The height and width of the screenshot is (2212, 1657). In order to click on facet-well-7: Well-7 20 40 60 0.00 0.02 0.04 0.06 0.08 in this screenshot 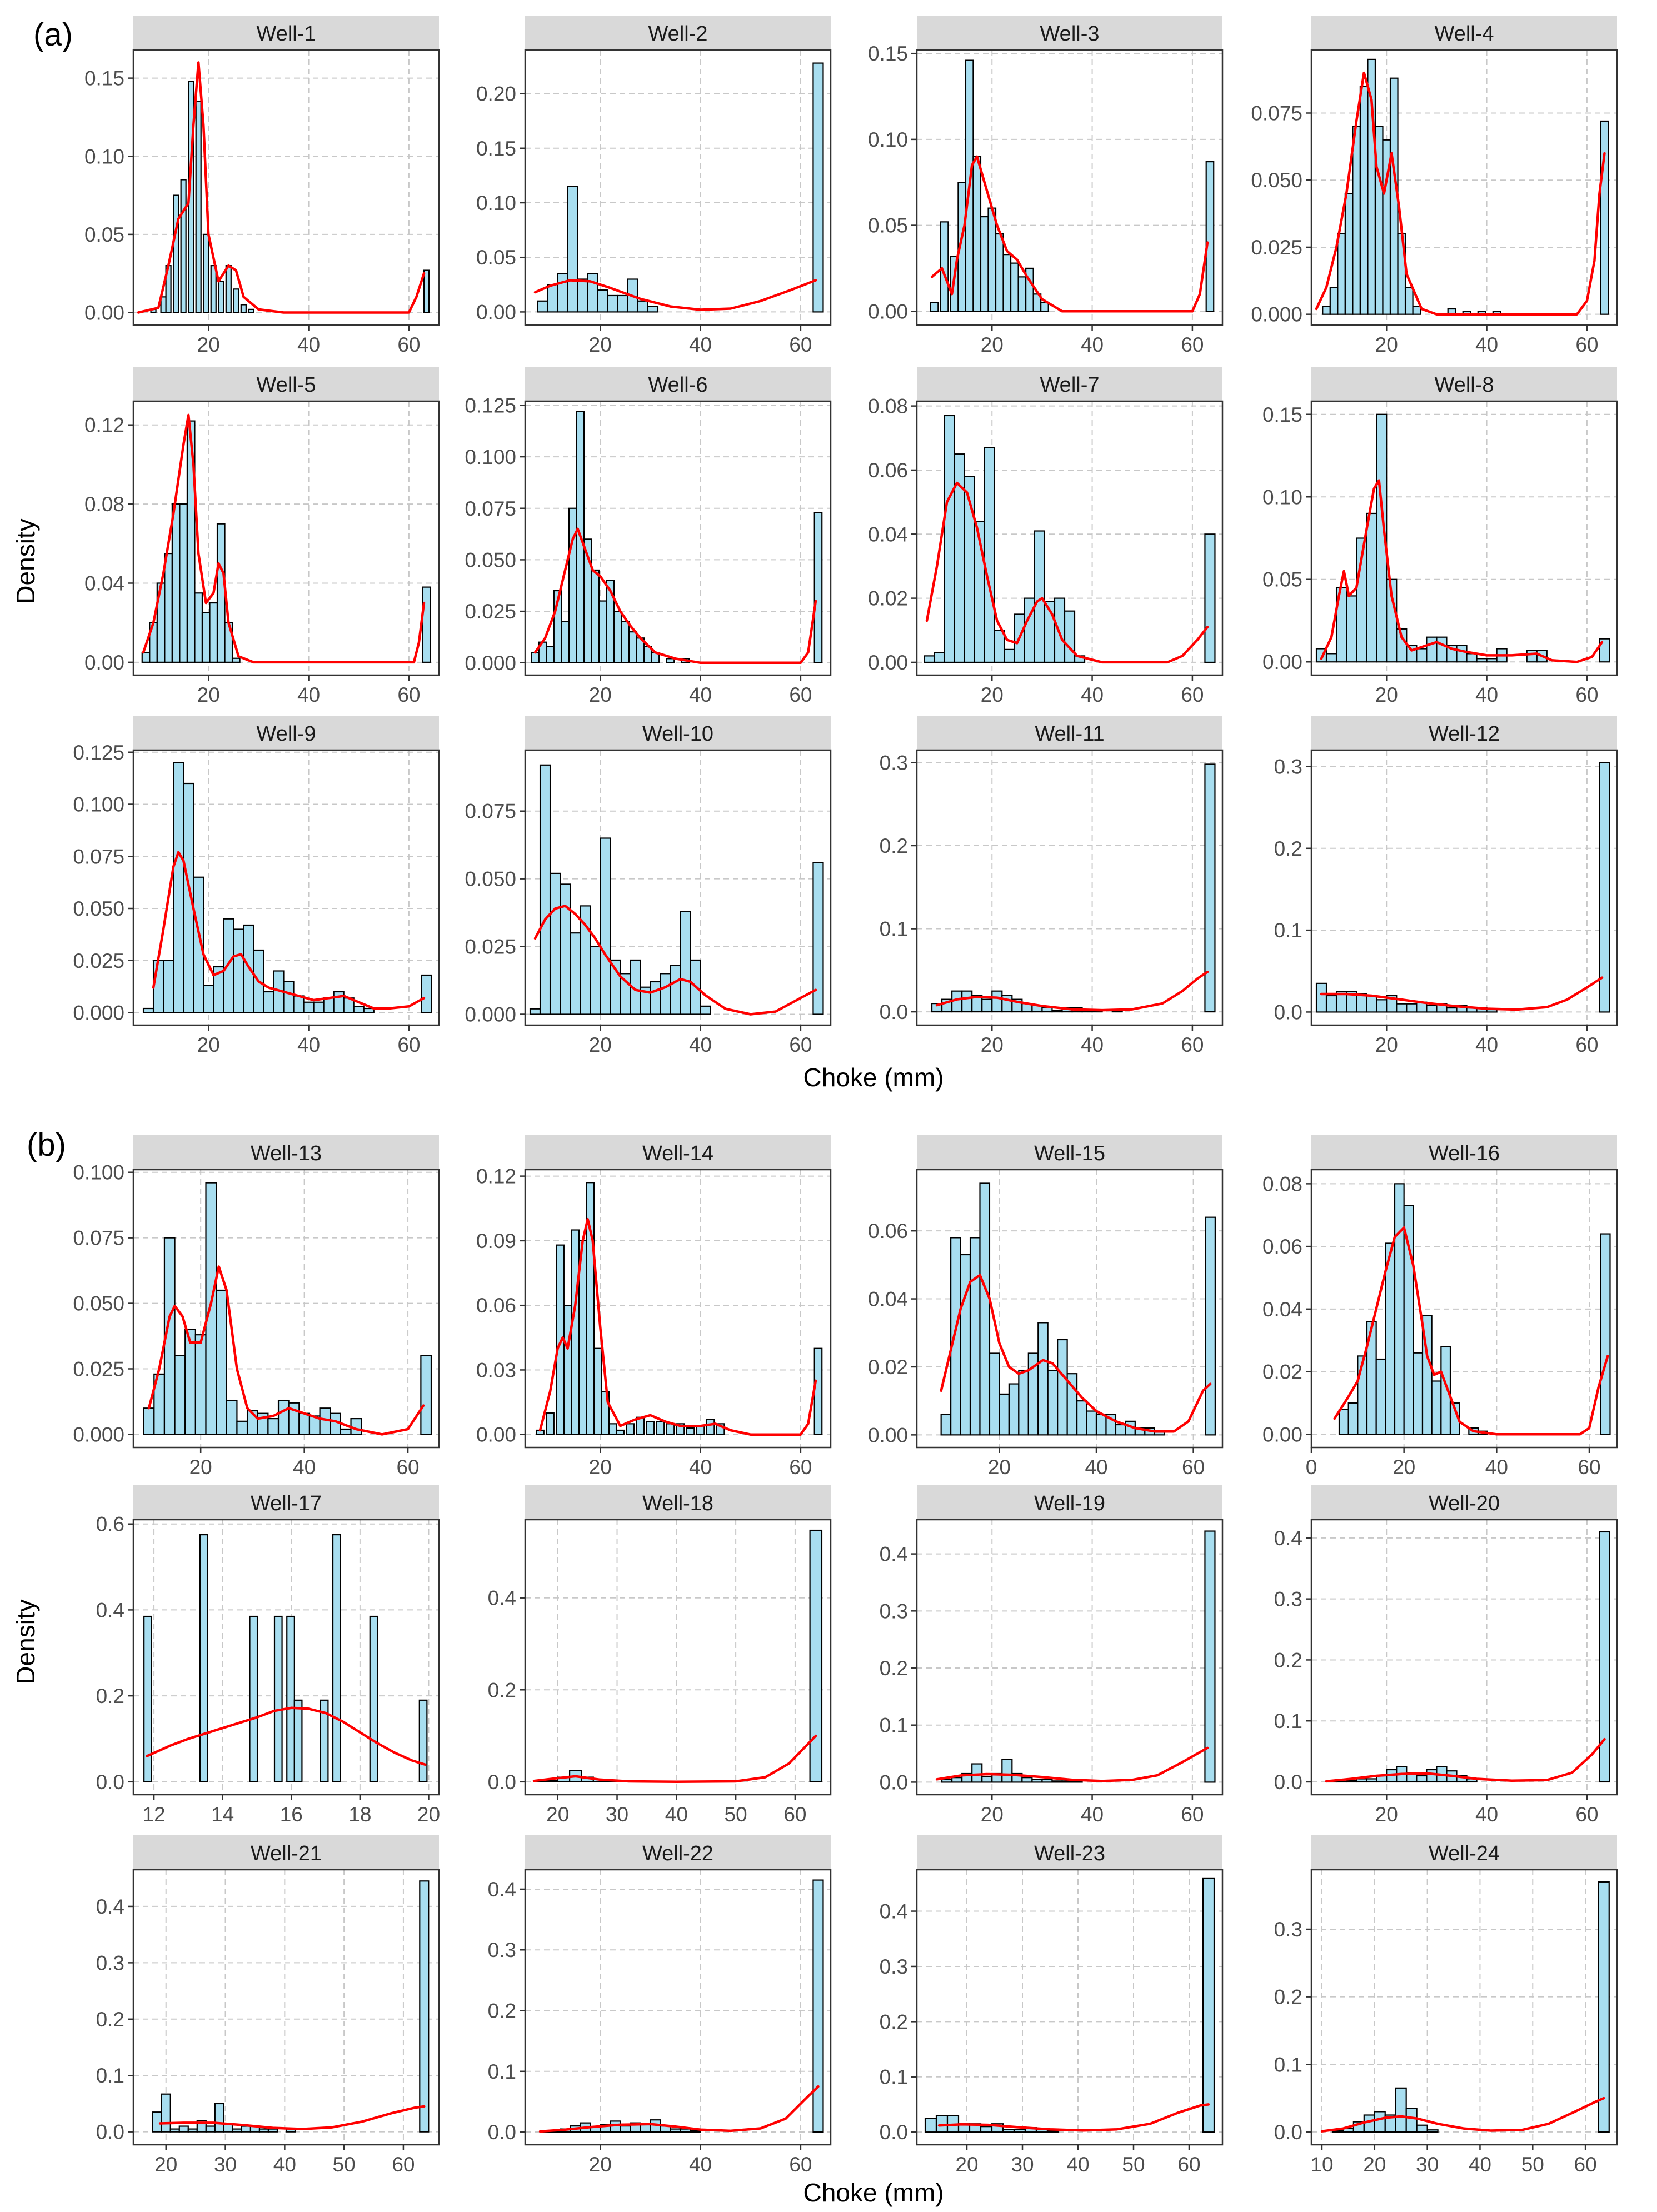, I will do `click(1046, 536)`.